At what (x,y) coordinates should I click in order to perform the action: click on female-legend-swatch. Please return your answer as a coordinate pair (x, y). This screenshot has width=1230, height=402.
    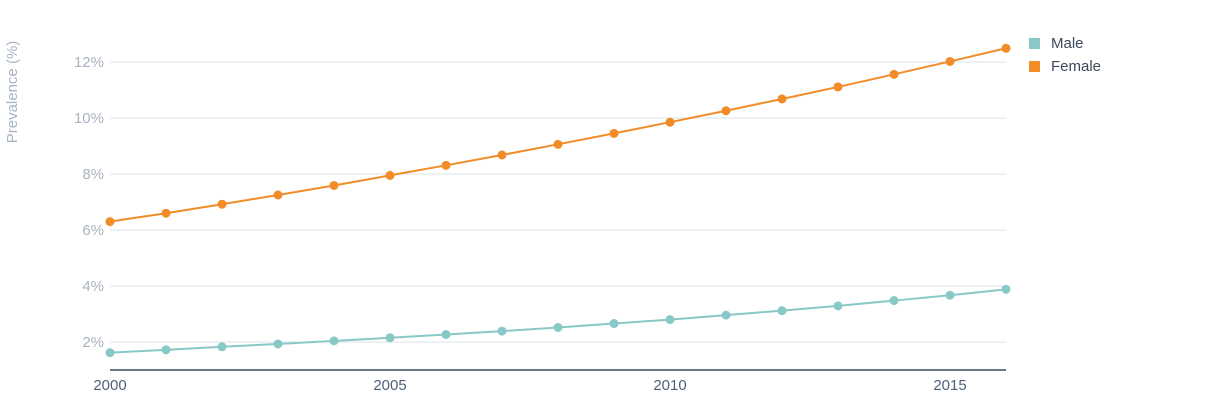
    Looking at the image, I should click on (1034, 66).